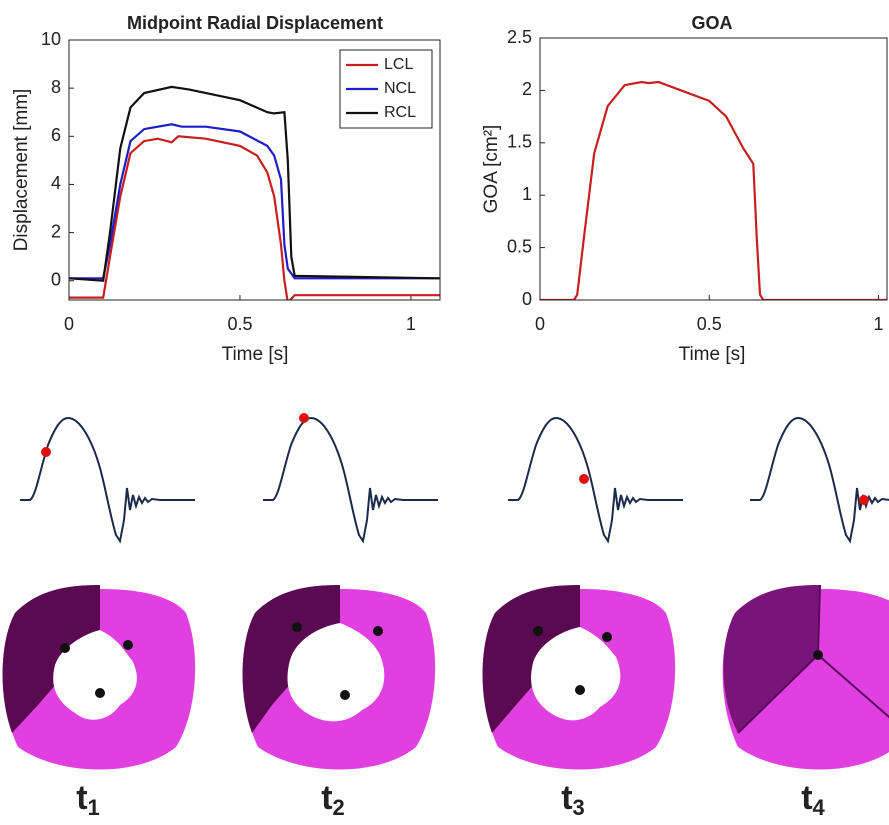  What do you see at coordinates (398, 64) in the screenshot?
I see `legend-label: LCL` at bounding box center [398, 64].